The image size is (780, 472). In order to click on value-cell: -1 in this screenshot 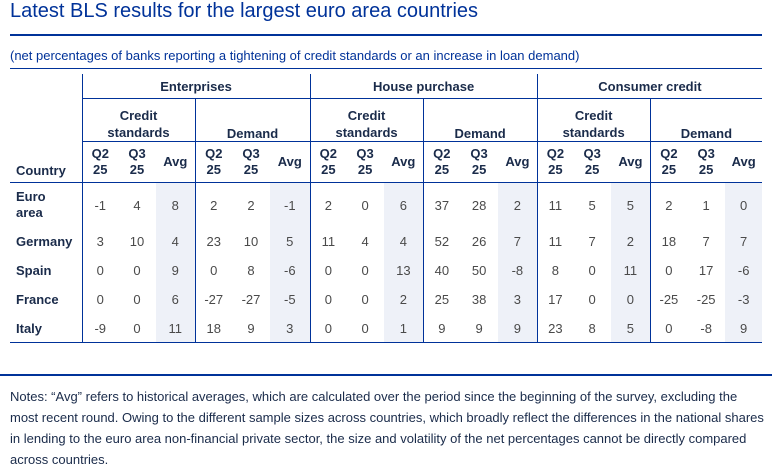, I will do `click(99, 204)`.